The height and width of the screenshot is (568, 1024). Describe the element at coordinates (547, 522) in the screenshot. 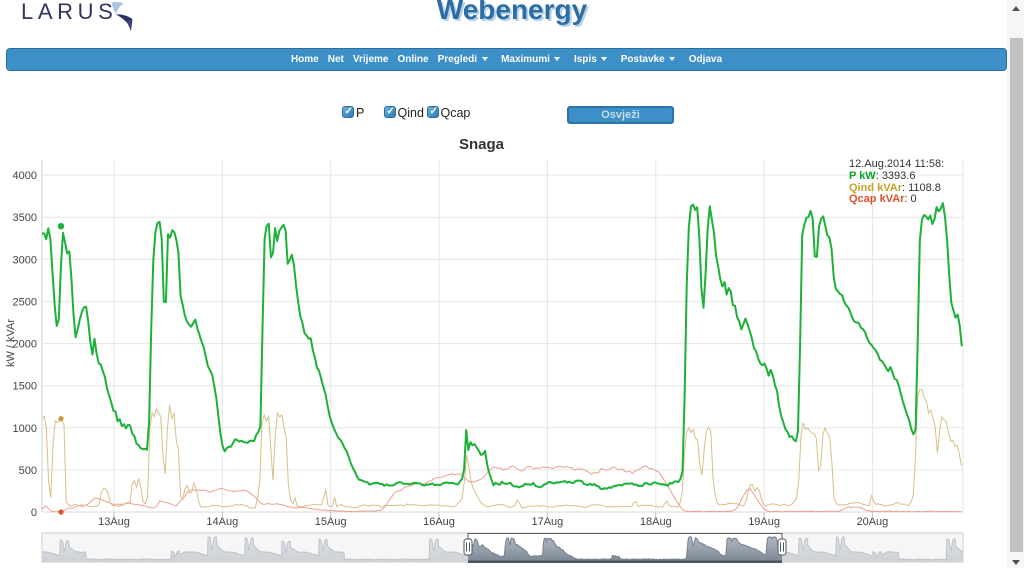

I see `svg-text: 17Aug` at that location.